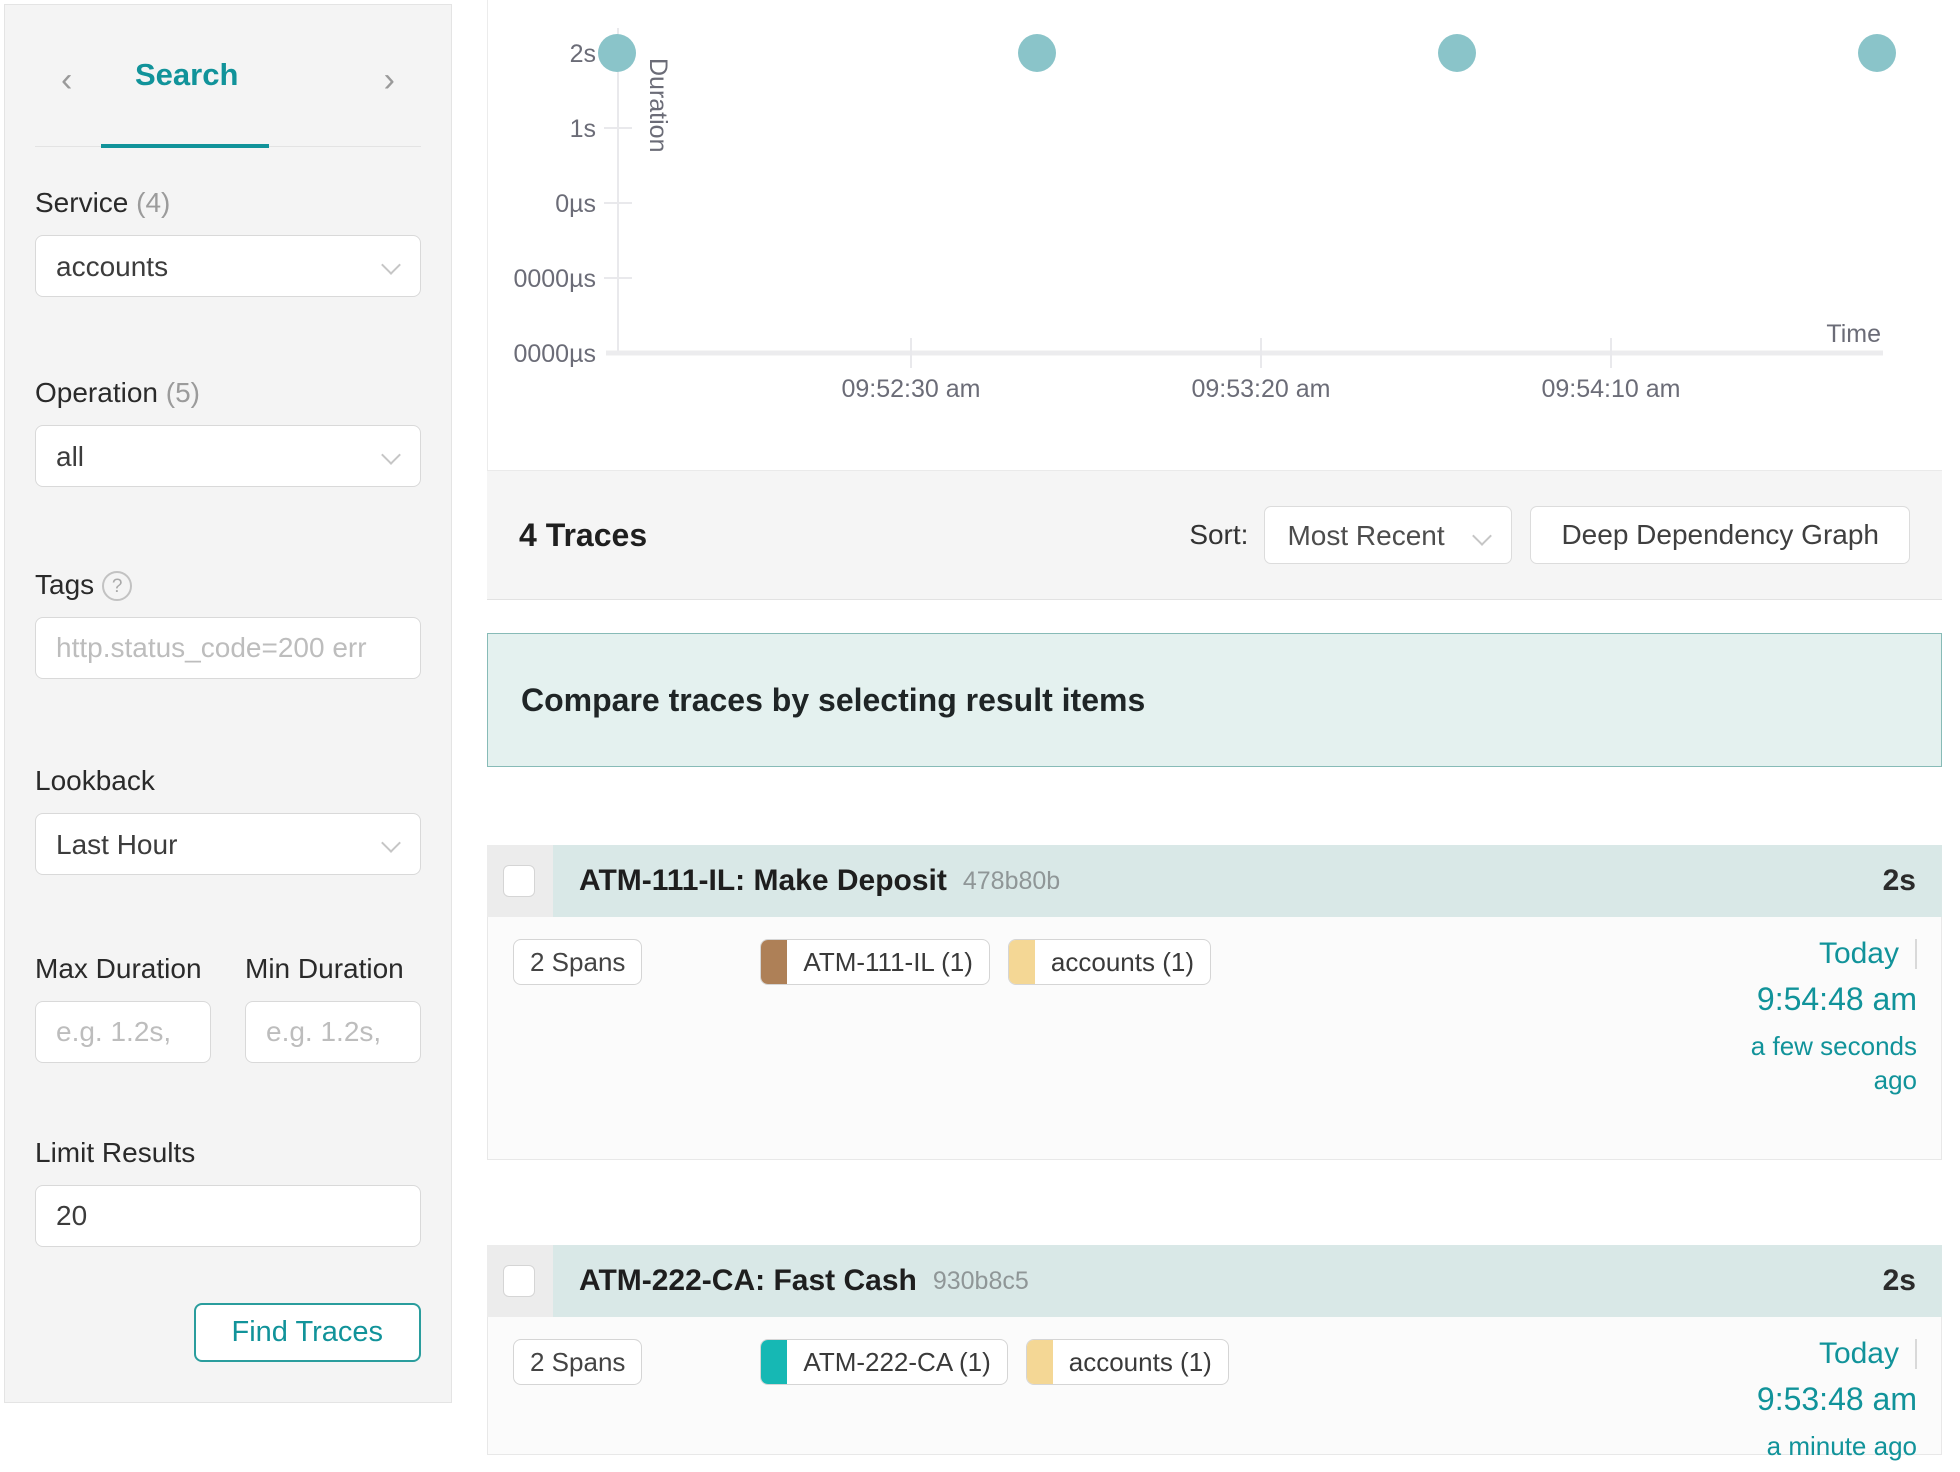 Image resolution: width=1960 pixels, height=1472 pixels. What do you see at coordinates (980, 1280) in the screenshot?
I see `trace-id: 930b8c5` at bounding box center [980, 1280].